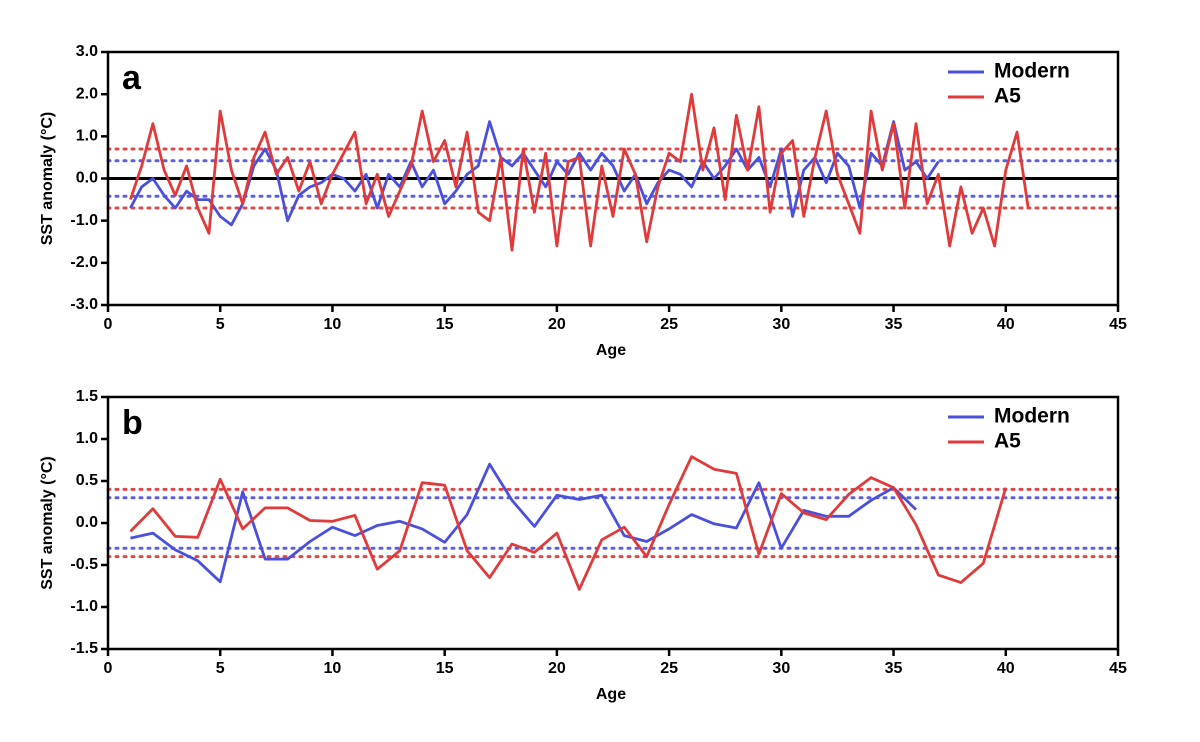 The image size is (1200, 742). I want to click on panel-label: a, so click(132, 78).